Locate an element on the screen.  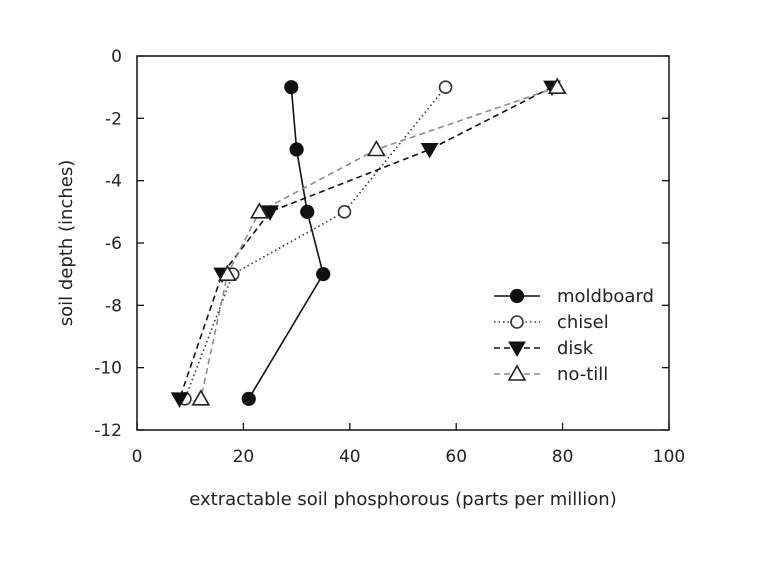
legend-label: disk is located at coordinates (575, 348).